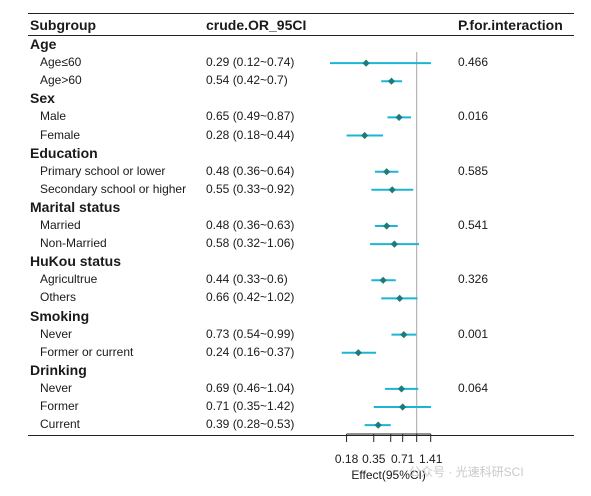 Image resolution: width=591 pixels, height=496 pixels. I want to click on subgroup-label: Agricultrue, so click(69, 279).